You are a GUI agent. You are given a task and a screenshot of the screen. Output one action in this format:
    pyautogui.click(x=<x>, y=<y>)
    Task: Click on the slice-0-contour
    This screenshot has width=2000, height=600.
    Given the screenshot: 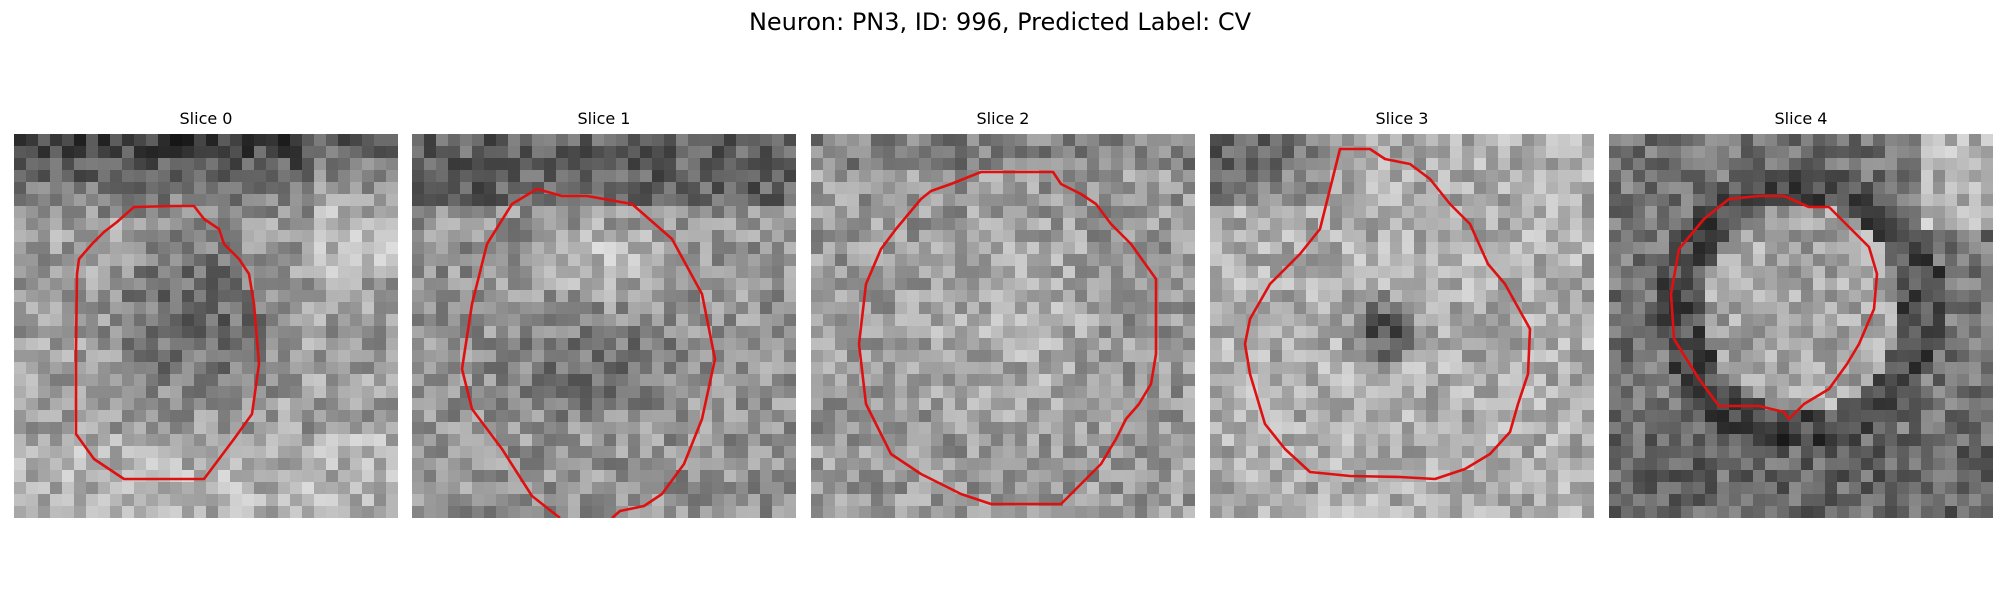 What is the action you would take?
    pyautogui.click(x=167, y=342)
    